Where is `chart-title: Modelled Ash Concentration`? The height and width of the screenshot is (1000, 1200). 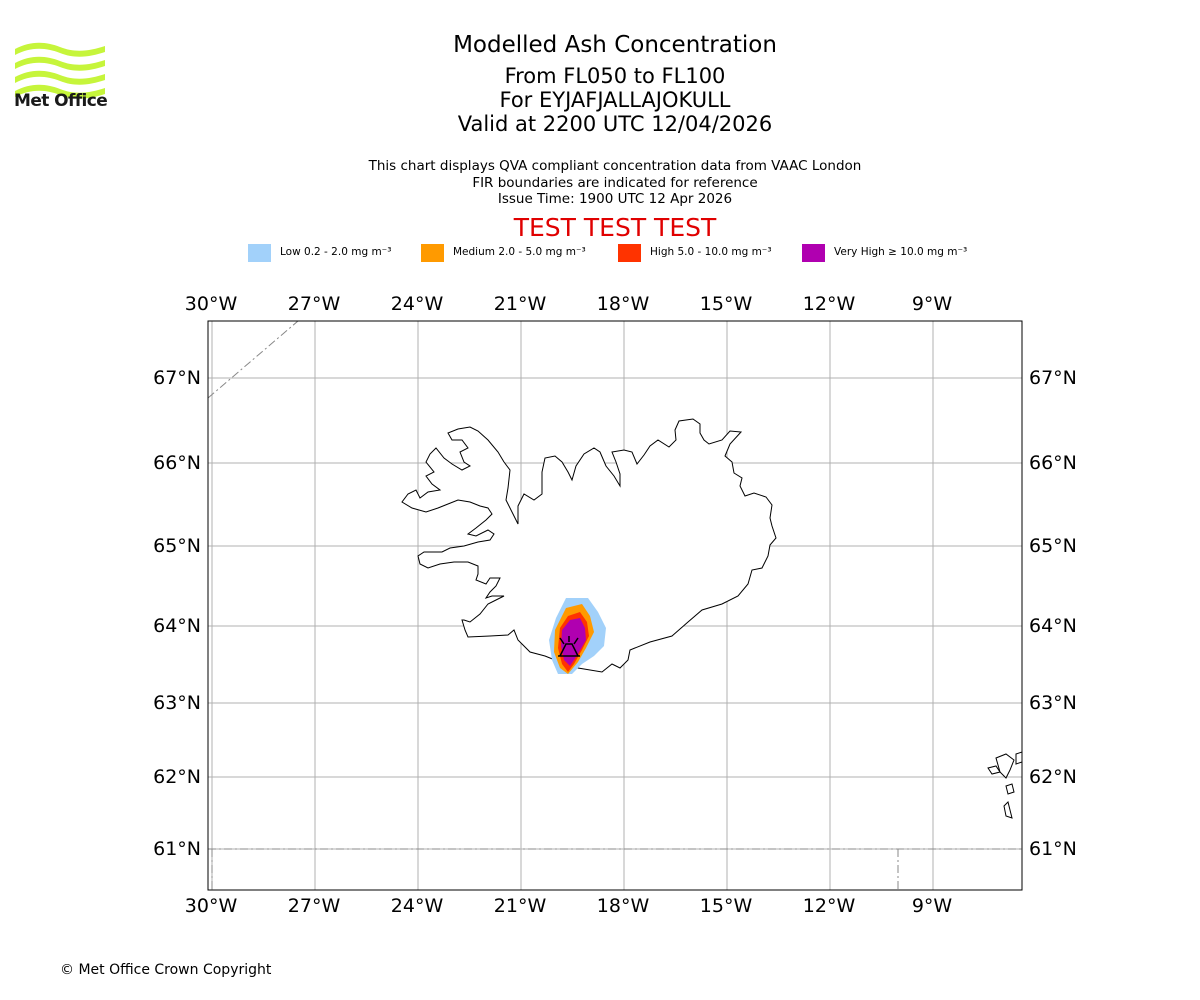
chart-title: Modelled Ash Concentration is located at coordinates (615, 45).